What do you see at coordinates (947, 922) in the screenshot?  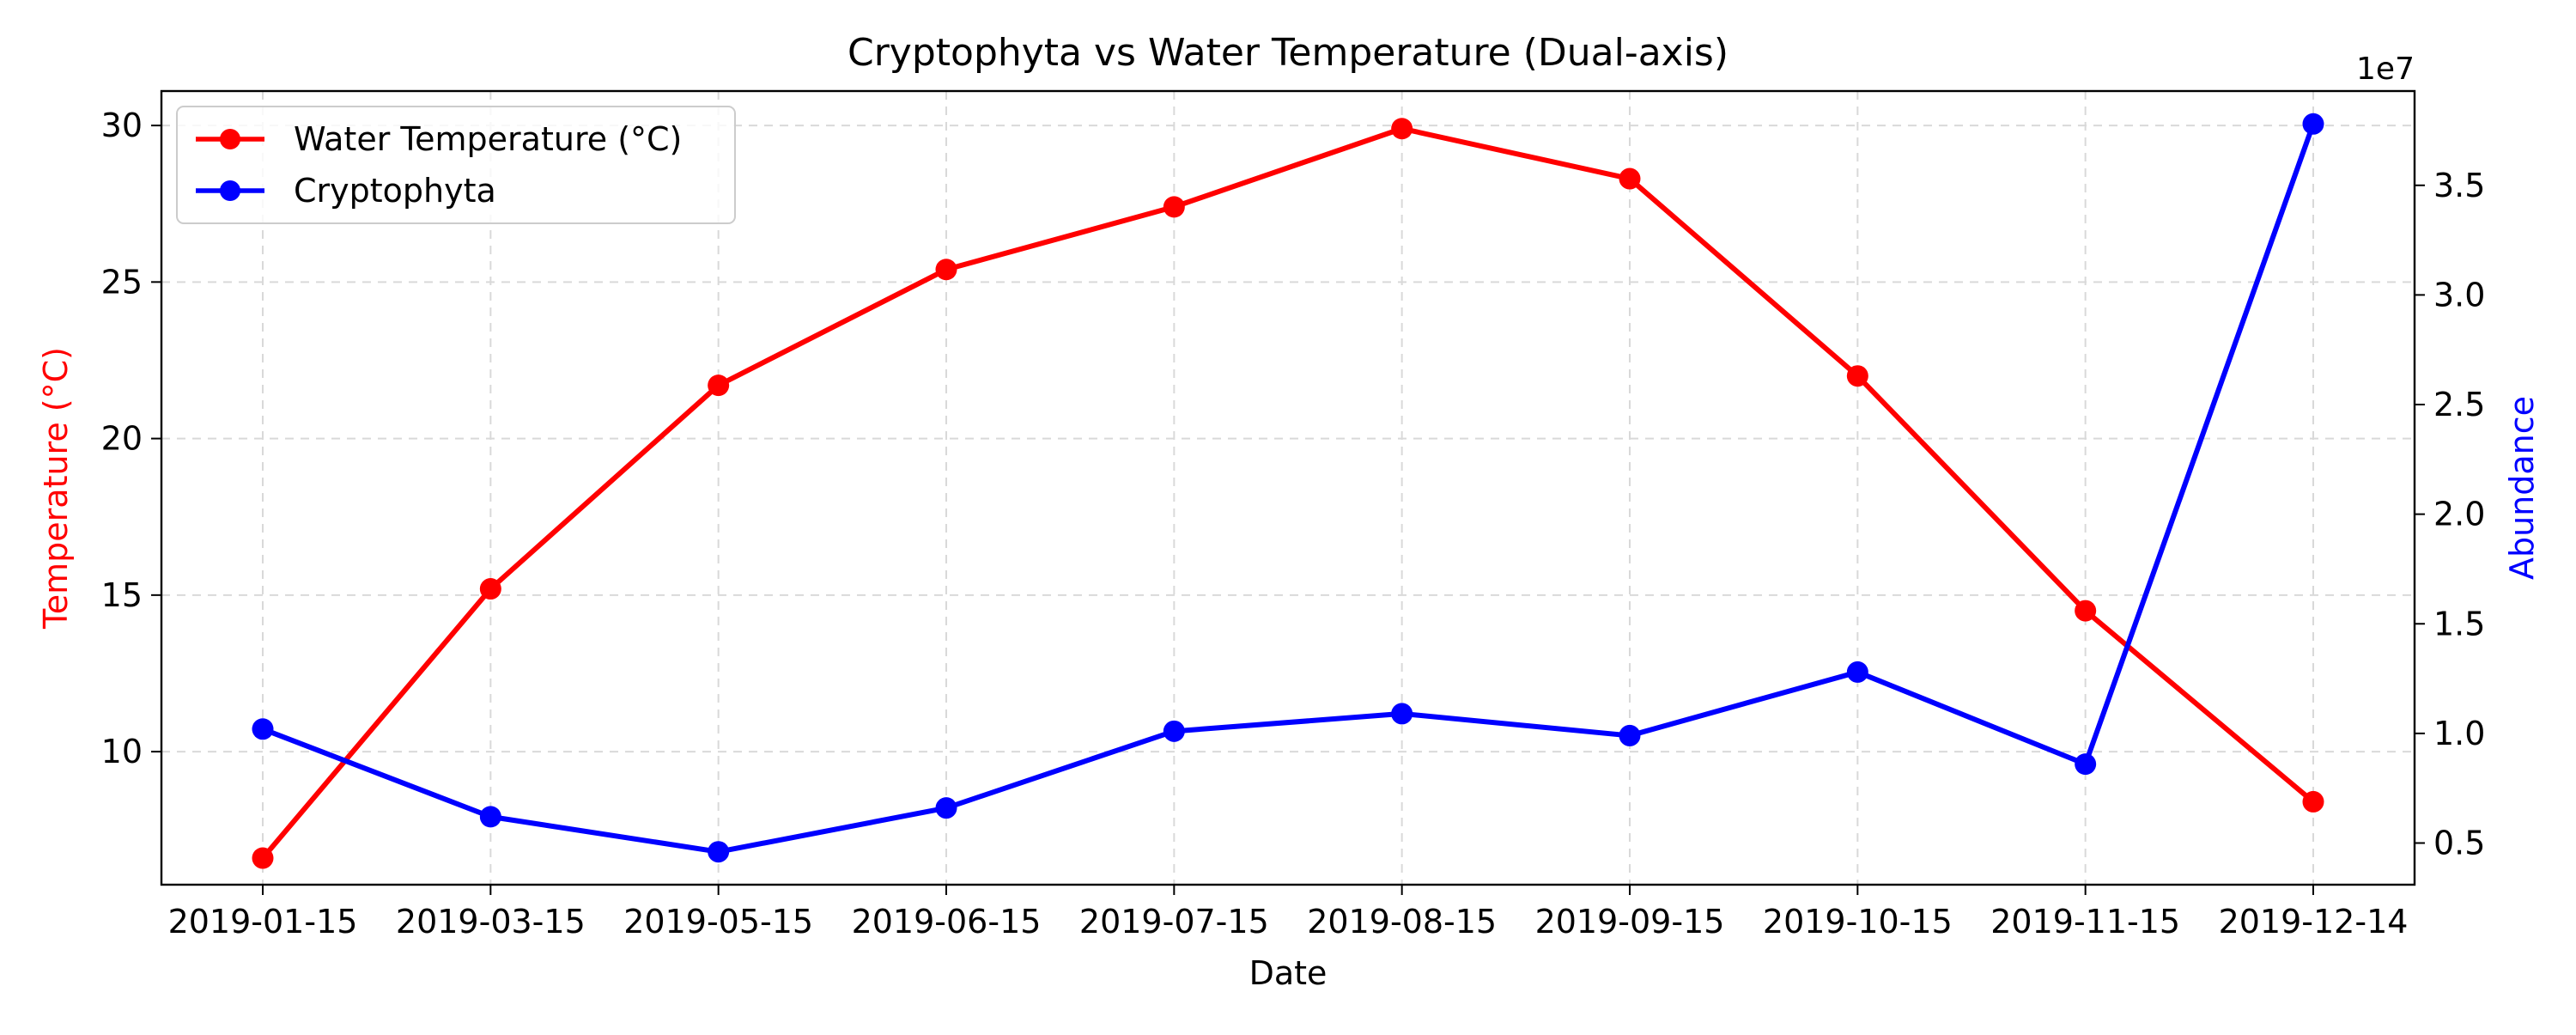 I see `x-tick-label: 2019-06-15` at bounding box center [947, 922].